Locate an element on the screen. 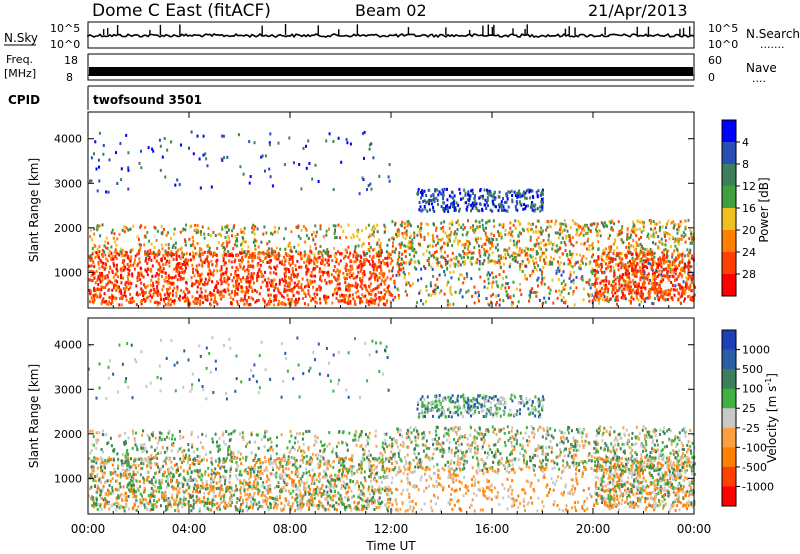 The image size is (800, 554). y-tick-label: 3000 is located at coordinates (68, 183).